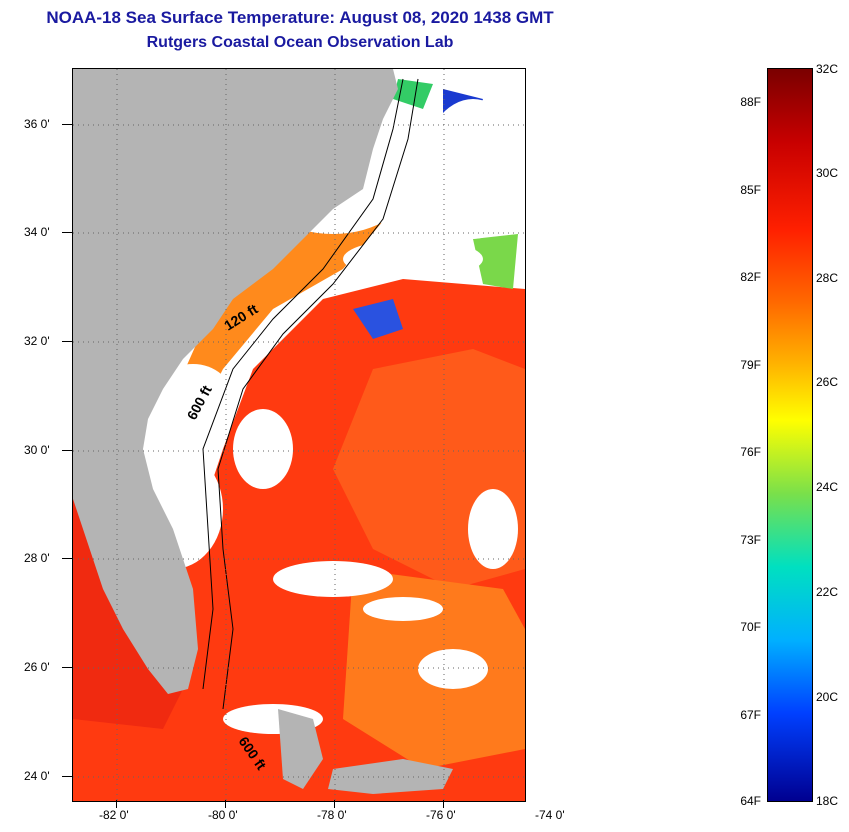 This screenshot has height=832, width=849. What do you see at coordinates (827, 592) in the screenshot?
I see `colorbar-c-label: 22C` at bounding box center [827, 592].